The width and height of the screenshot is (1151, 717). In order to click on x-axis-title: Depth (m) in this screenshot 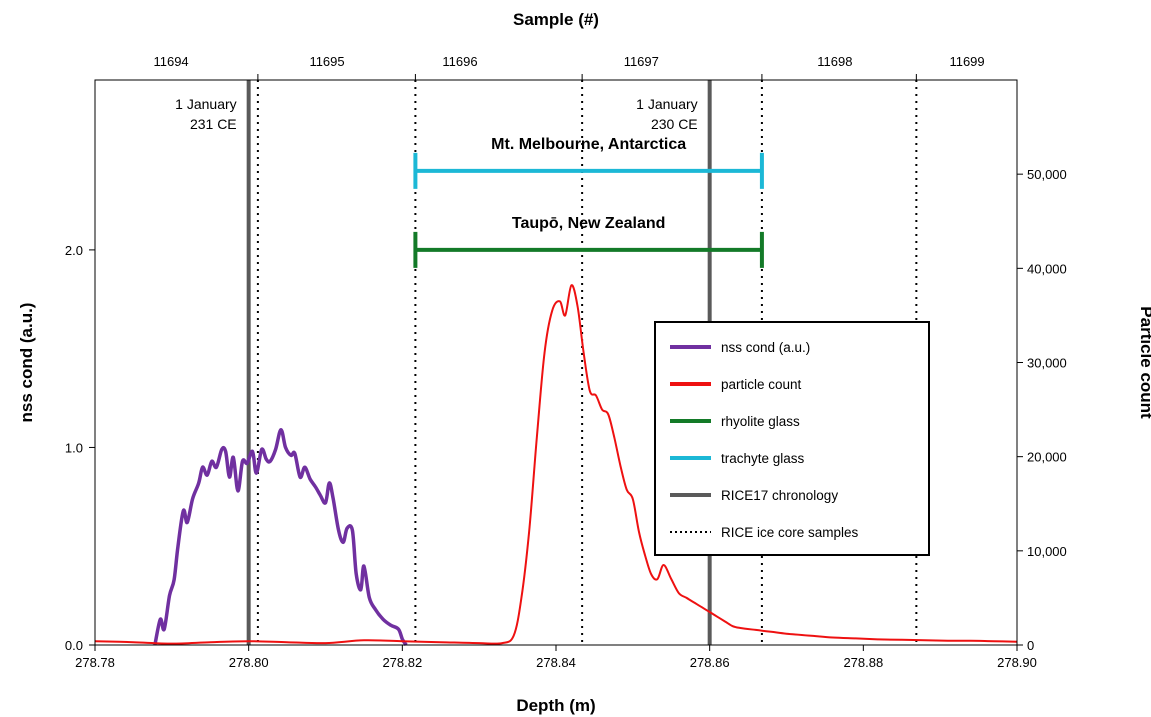, I will do `click(555, 705)`.